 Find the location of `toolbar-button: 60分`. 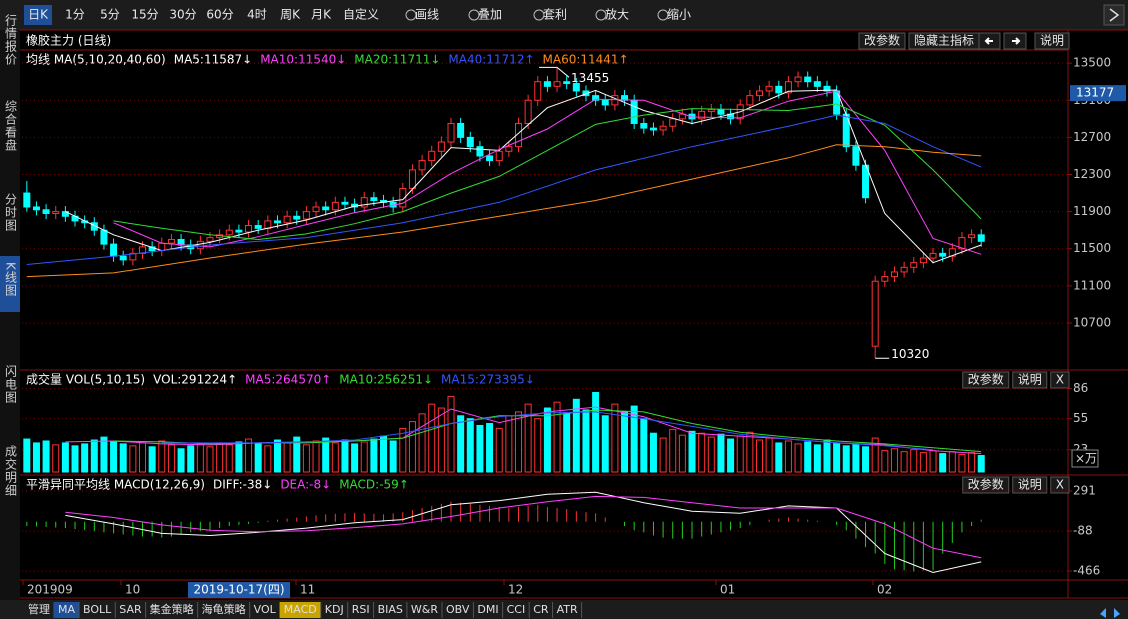

toolbar-button: 60分 is located at coordinates (219, 15).